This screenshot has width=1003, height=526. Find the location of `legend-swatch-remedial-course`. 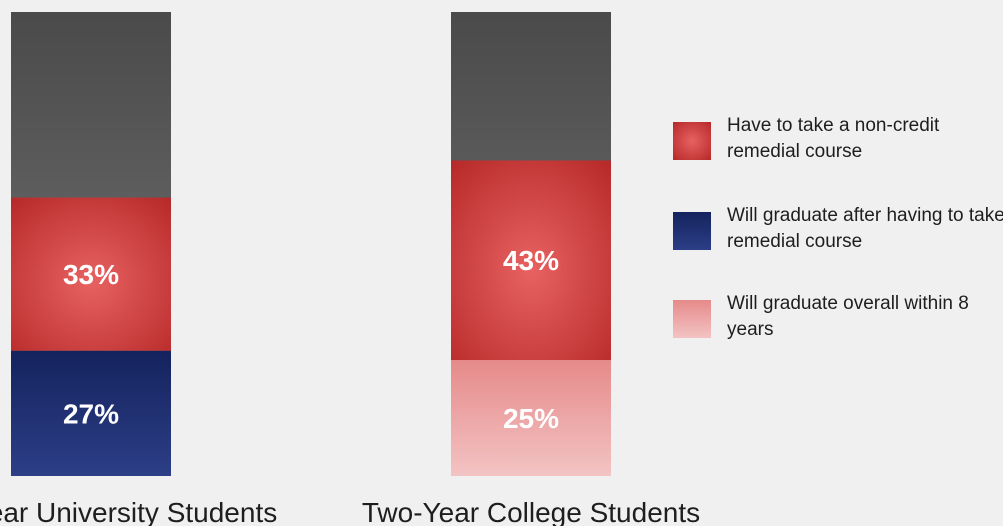

legend-swatch-remedial-course is located at coordinates (692, 141).